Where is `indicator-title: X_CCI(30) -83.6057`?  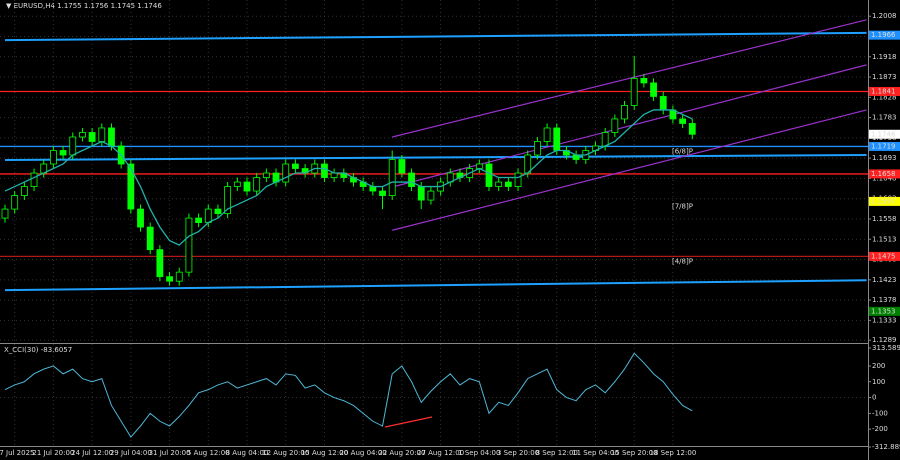 indicator-title: X_CCI(30) -83.6057 is located at coordinates (38, 350).